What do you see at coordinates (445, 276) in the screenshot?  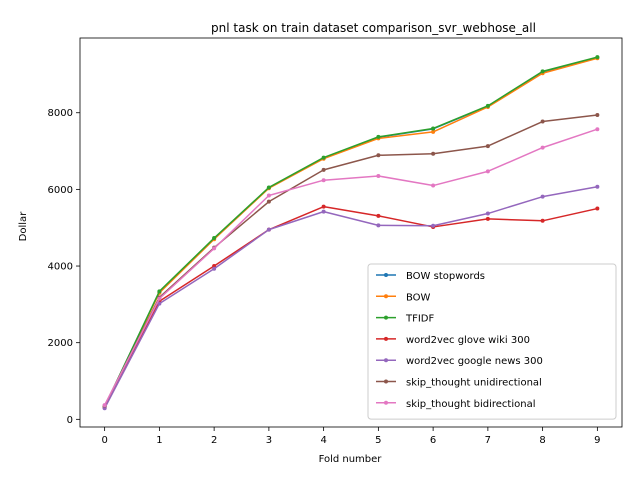 I see `legend-label: BOW stopwords` at bounding box center [445, 276].